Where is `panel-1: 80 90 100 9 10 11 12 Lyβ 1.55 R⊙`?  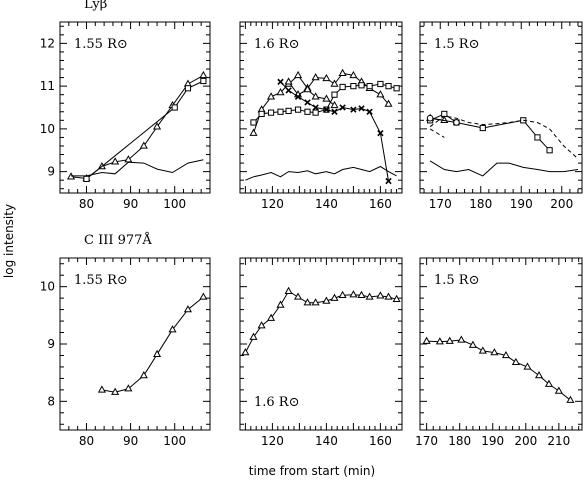 panel-1: 80 90 100 9 10 11 12 Lyβ 1.55 R⊙ is located at coordinates (125, 105).